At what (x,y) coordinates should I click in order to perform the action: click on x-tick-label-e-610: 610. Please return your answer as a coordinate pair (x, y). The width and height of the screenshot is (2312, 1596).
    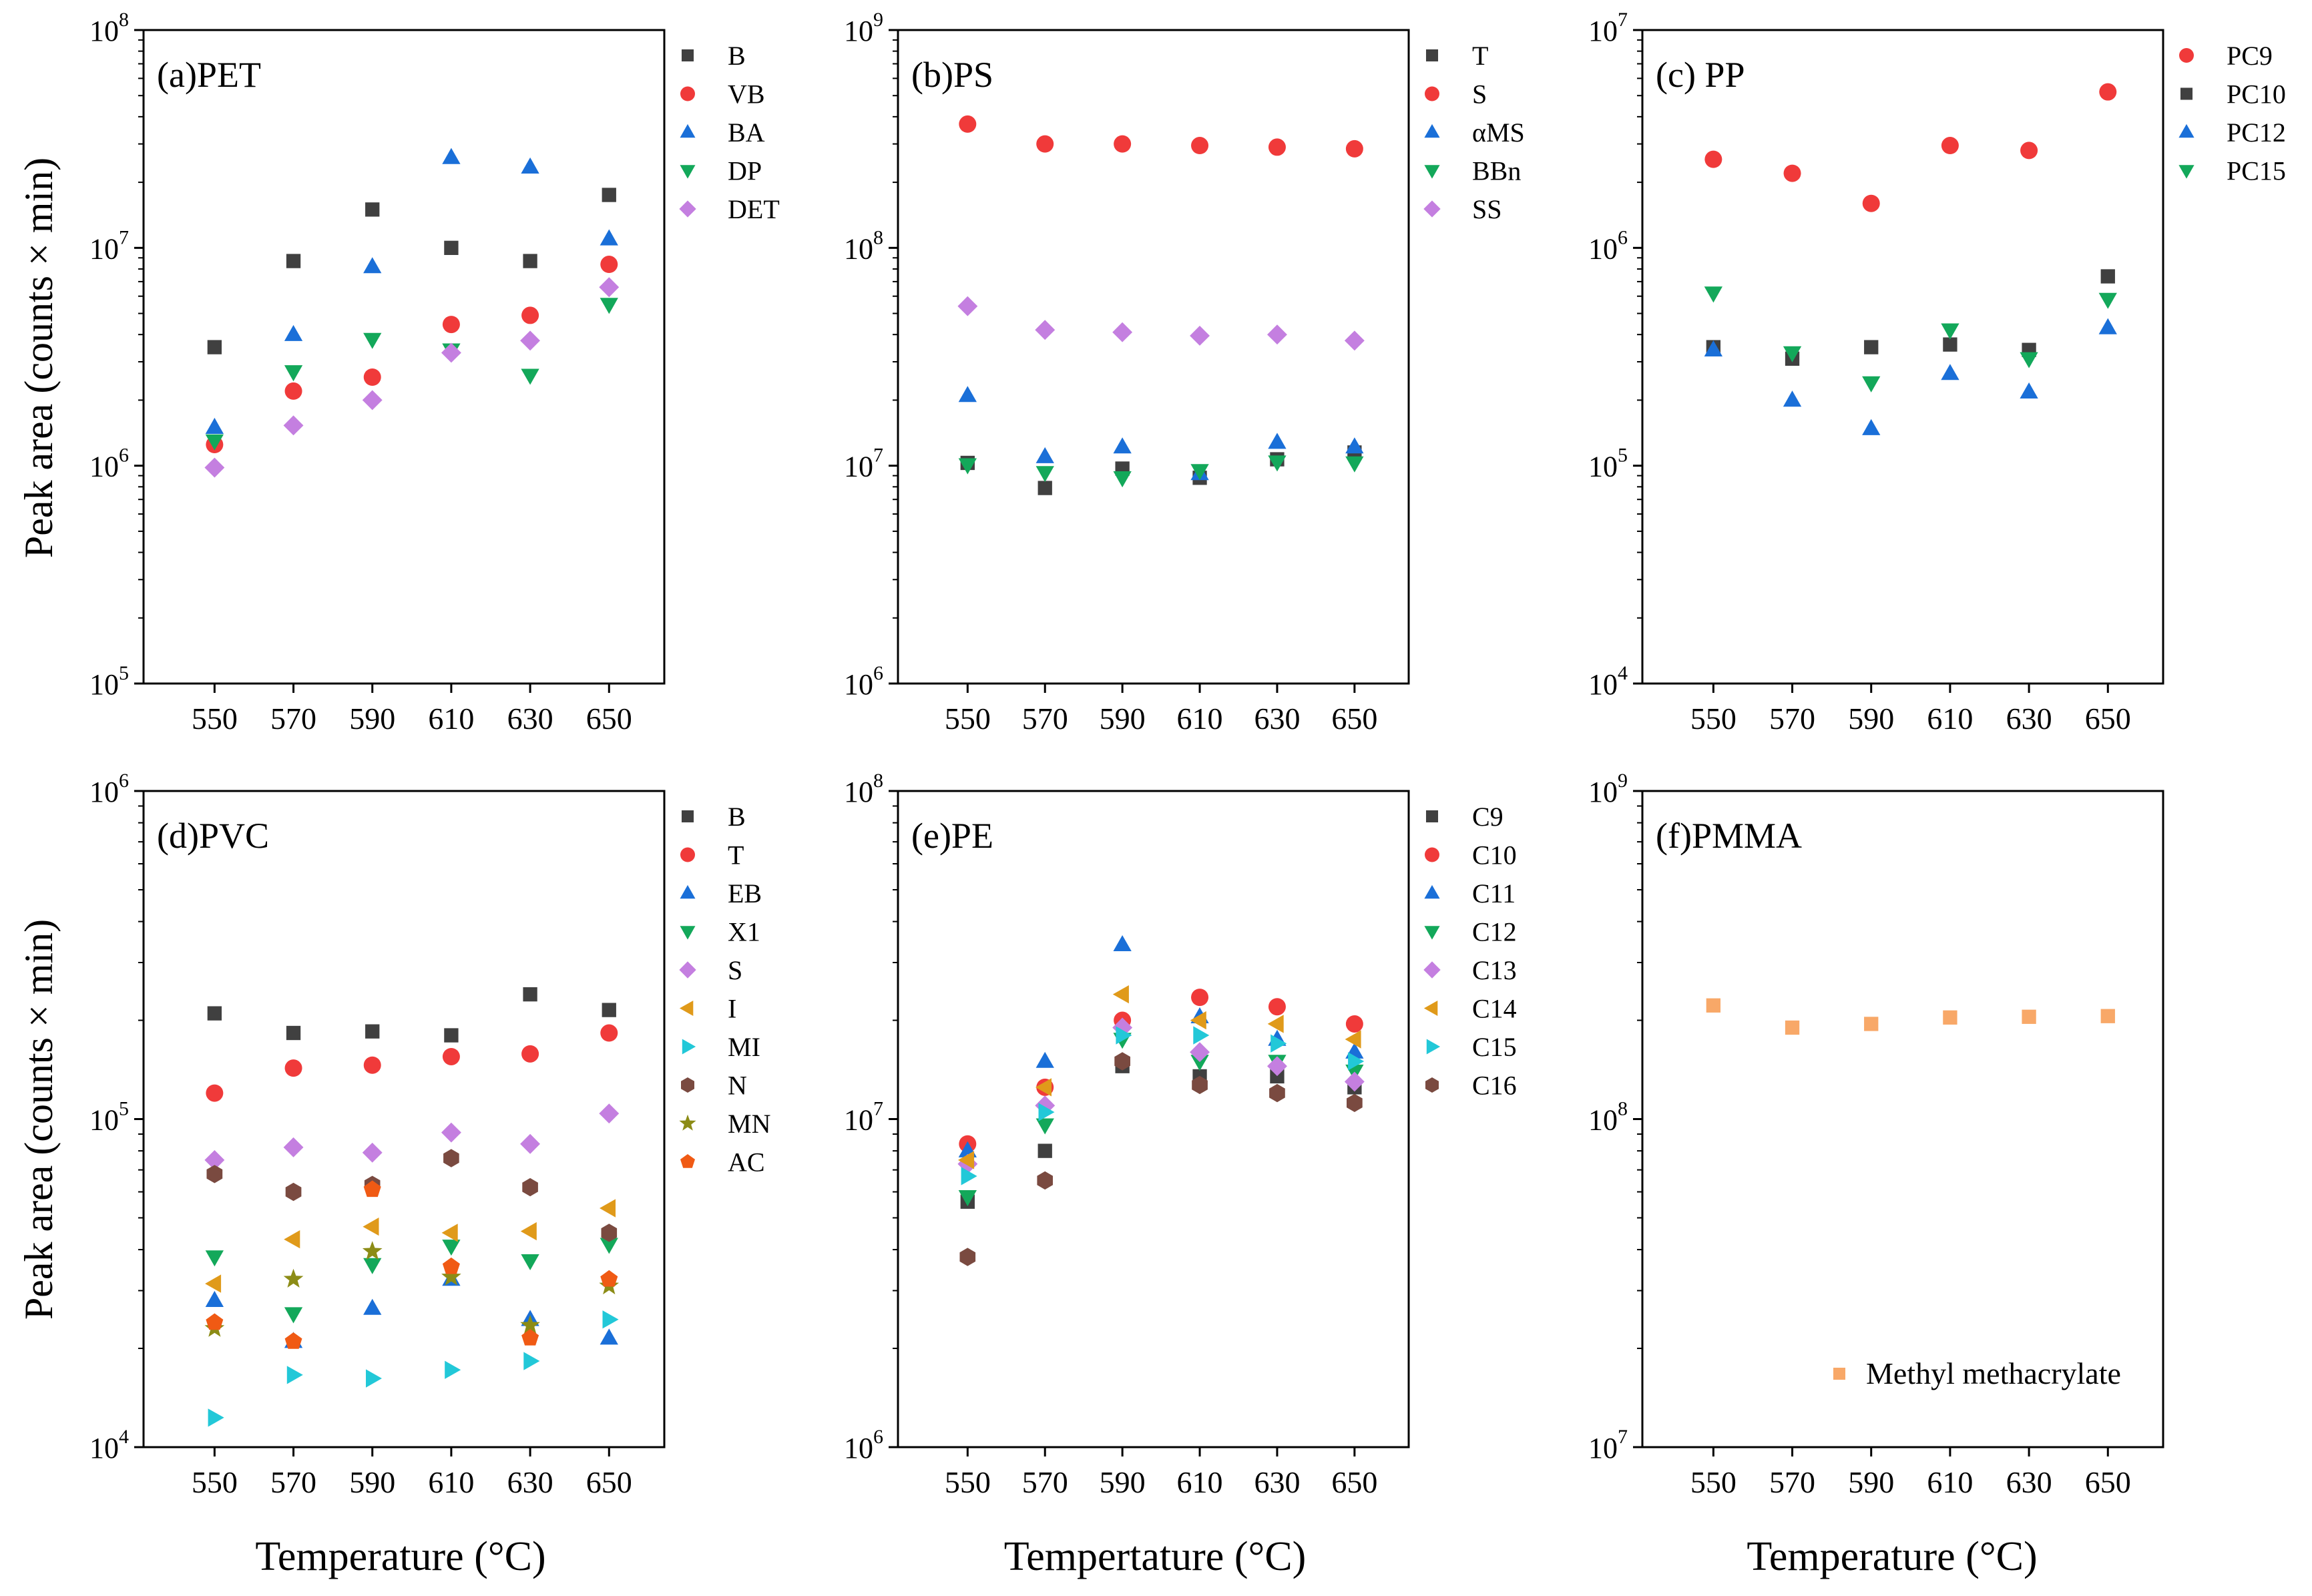
    Looking at the image, I should click on (1200, 1482).